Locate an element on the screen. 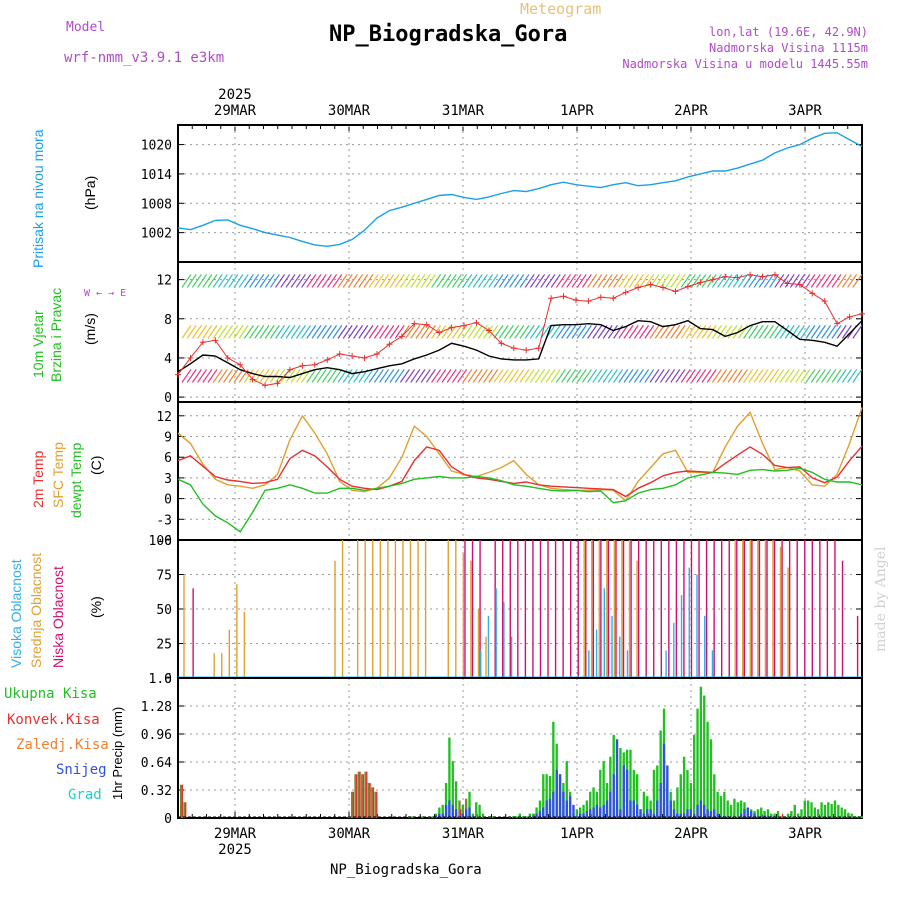  precip-label-conv: Konvek.Kisa is located at coordinates (53, 720).